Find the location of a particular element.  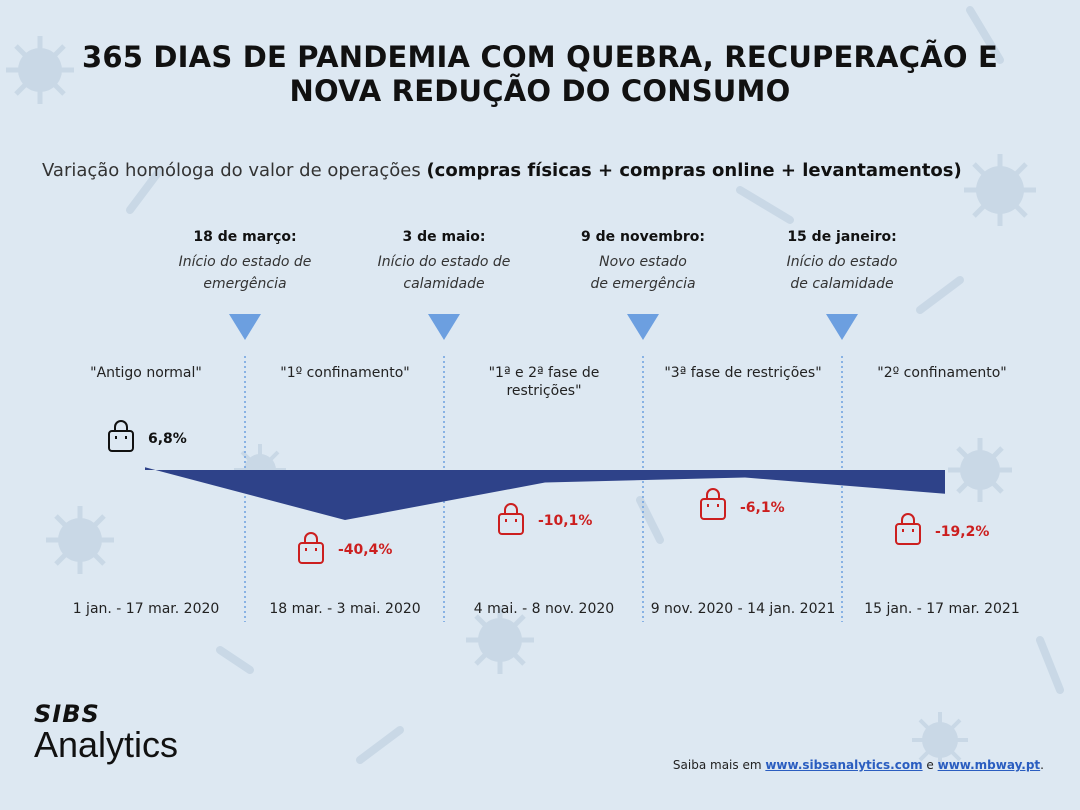

value-label-2: -40,4% is located at coordinates (365, 550).